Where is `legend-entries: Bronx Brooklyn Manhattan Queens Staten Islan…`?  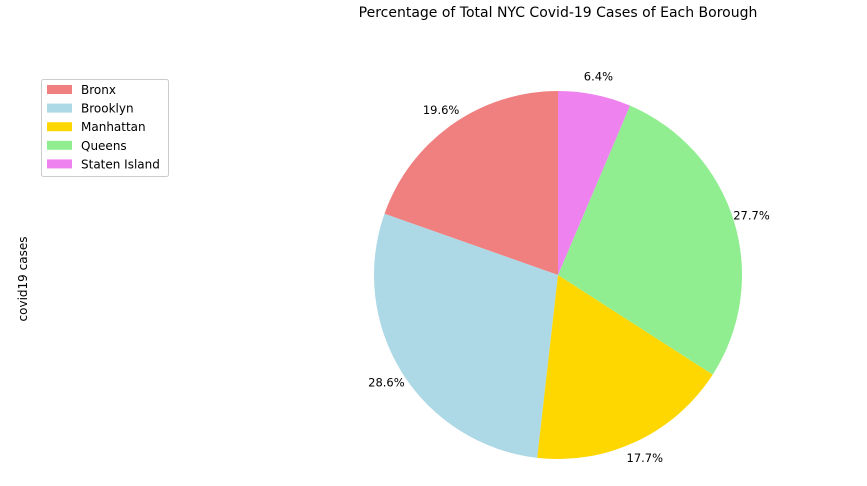
legend-entries: Bronx Brooklyn Manhattan Queens Staten Islan… is located at coordinates (103, 127).